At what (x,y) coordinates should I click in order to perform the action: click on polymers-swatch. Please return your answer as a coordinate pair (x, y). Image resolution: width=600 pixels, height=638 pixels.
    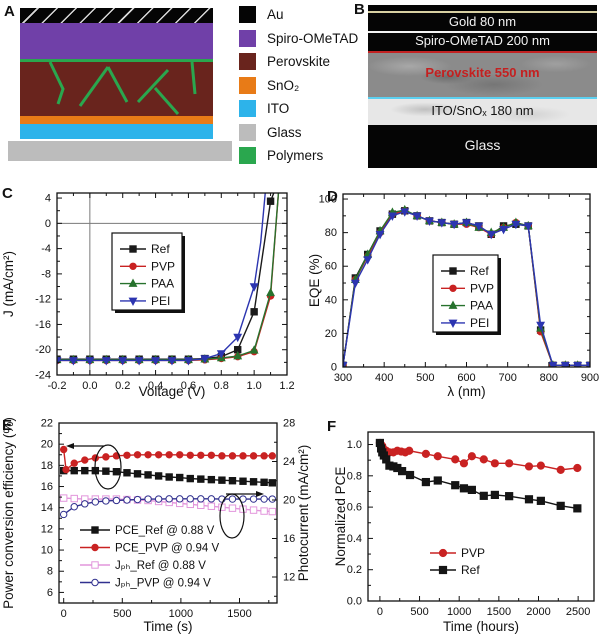
    Looking at the image, I should click on (247, 155).